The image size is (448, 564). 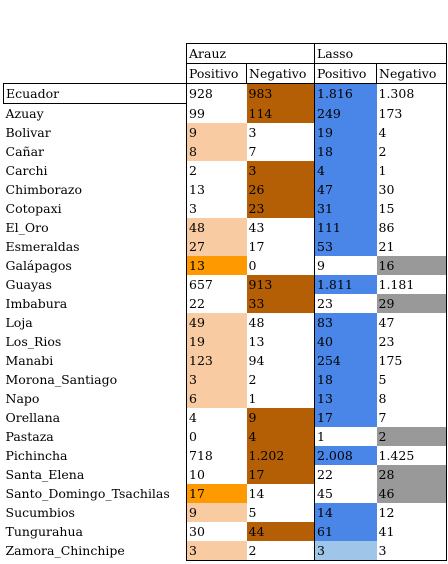 What do you see at coordinates (411, 208) in the screenshot?
I see `cell-lasso-negativo: 15` at bounding box center [411, 208].